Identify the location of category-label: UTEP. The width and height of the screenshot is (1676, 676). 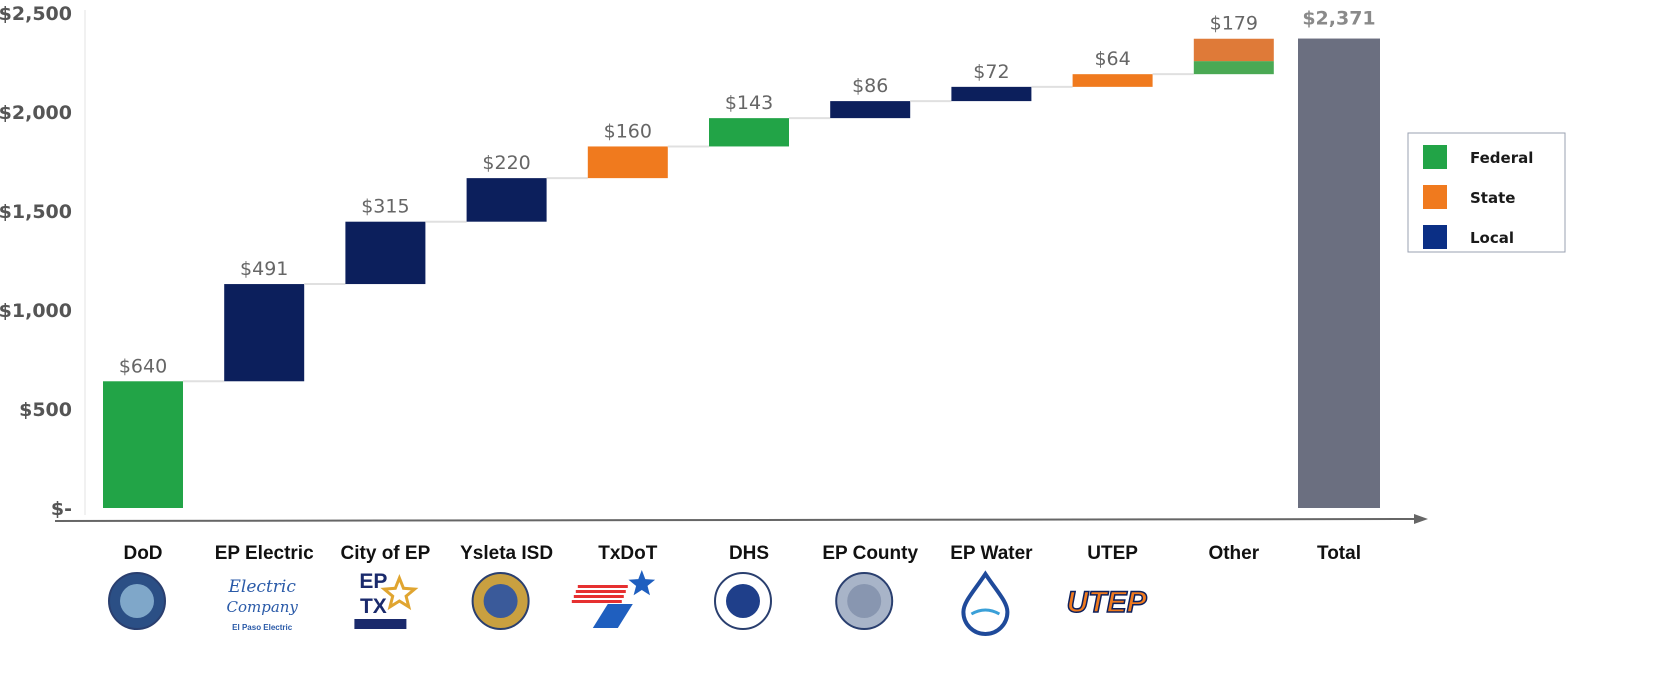
(1112, 553).